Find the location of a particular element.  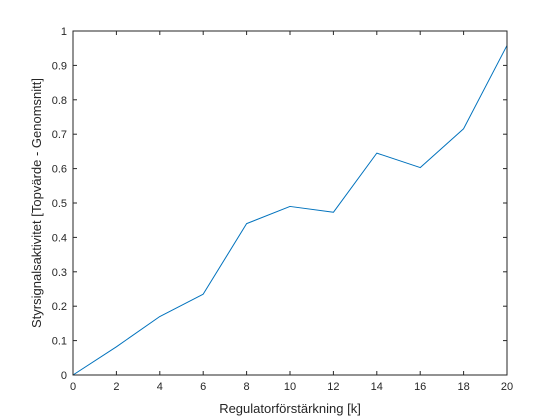

y-tick-label: 0.6 is located at coordinates (59, 170).